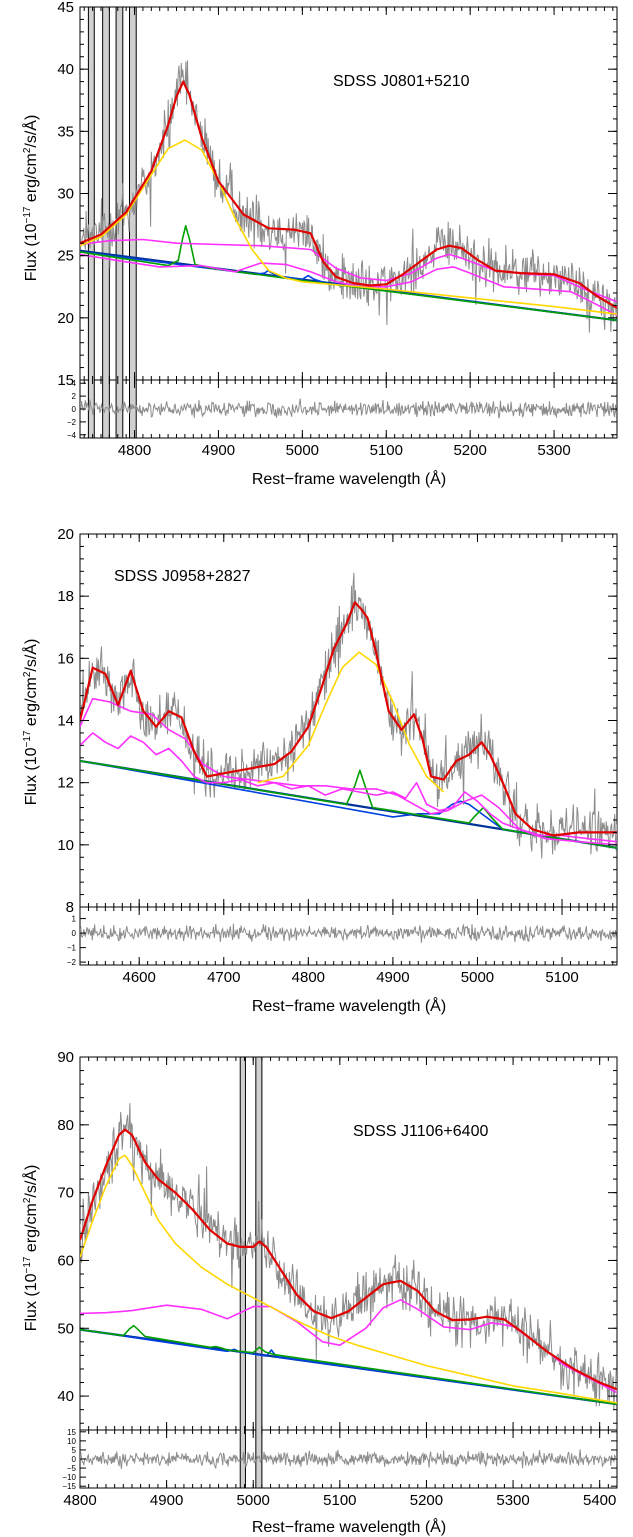 The width and height of the screenshot is (633, 1537). Describe the element at coordinates (72, 948) in the screenshot. I see `residual-tick-label: −1` at that location.